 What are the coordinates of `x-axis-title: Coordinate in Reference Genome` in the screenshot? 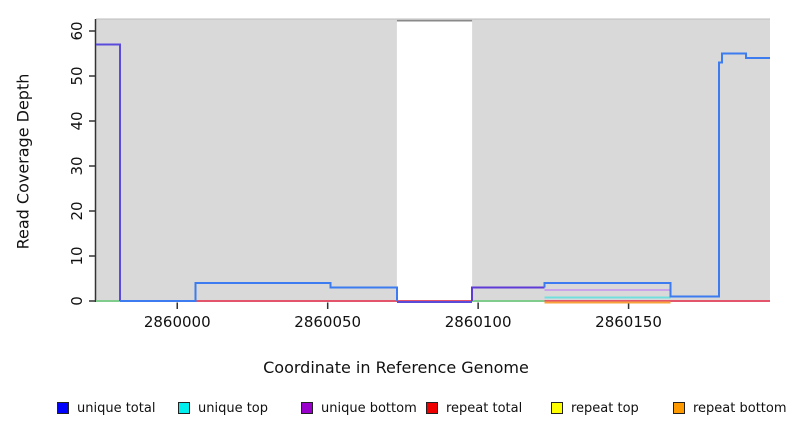 It's located at (396, 367).